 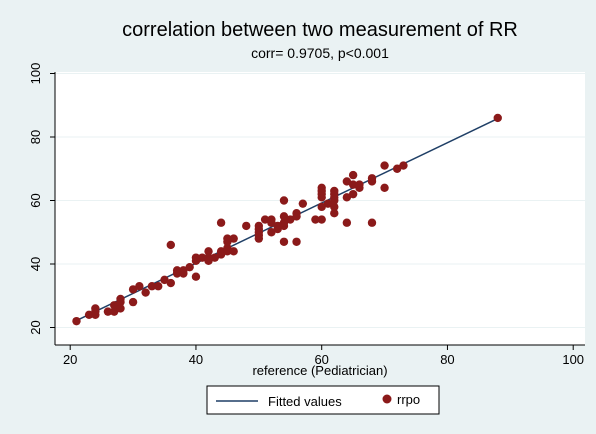 What do you see at coordinates (35, 264) in the screenshot?
I see `y-tick-label: 40` at bounding box center [35, 264].